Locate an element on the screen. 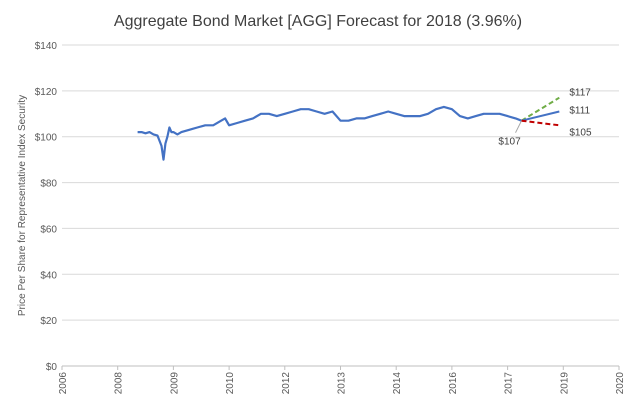 Image resolution: width=633 pixels, height=405 pixels. series-lines is located at coordinates (348, 128).